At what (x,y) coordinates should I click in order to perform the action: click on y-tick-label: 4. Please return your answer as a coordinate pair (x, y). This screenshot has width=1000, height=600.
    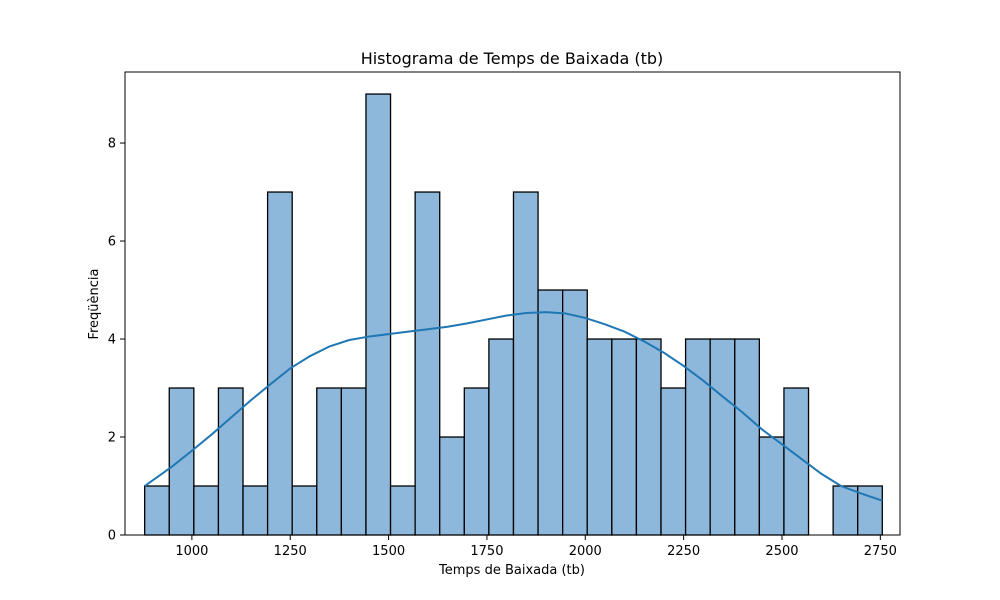
    Looking at the image, I should click on (112, 340).